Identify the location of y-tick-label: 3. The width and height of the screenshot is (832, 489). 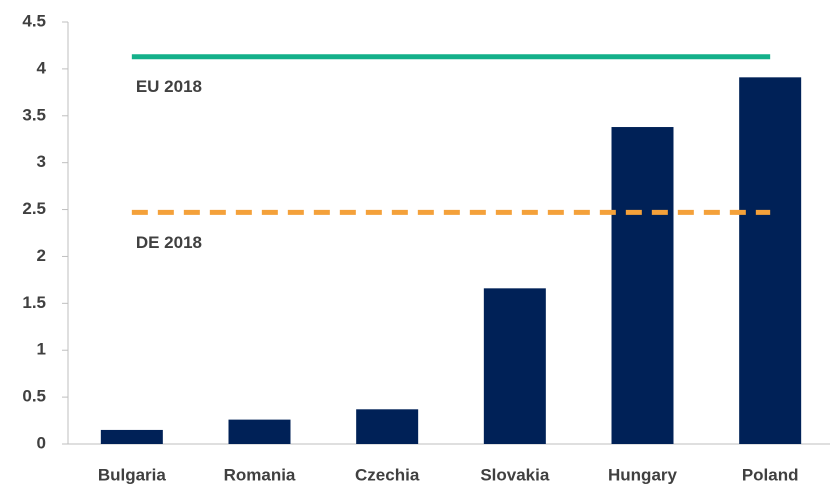
(41, 161).